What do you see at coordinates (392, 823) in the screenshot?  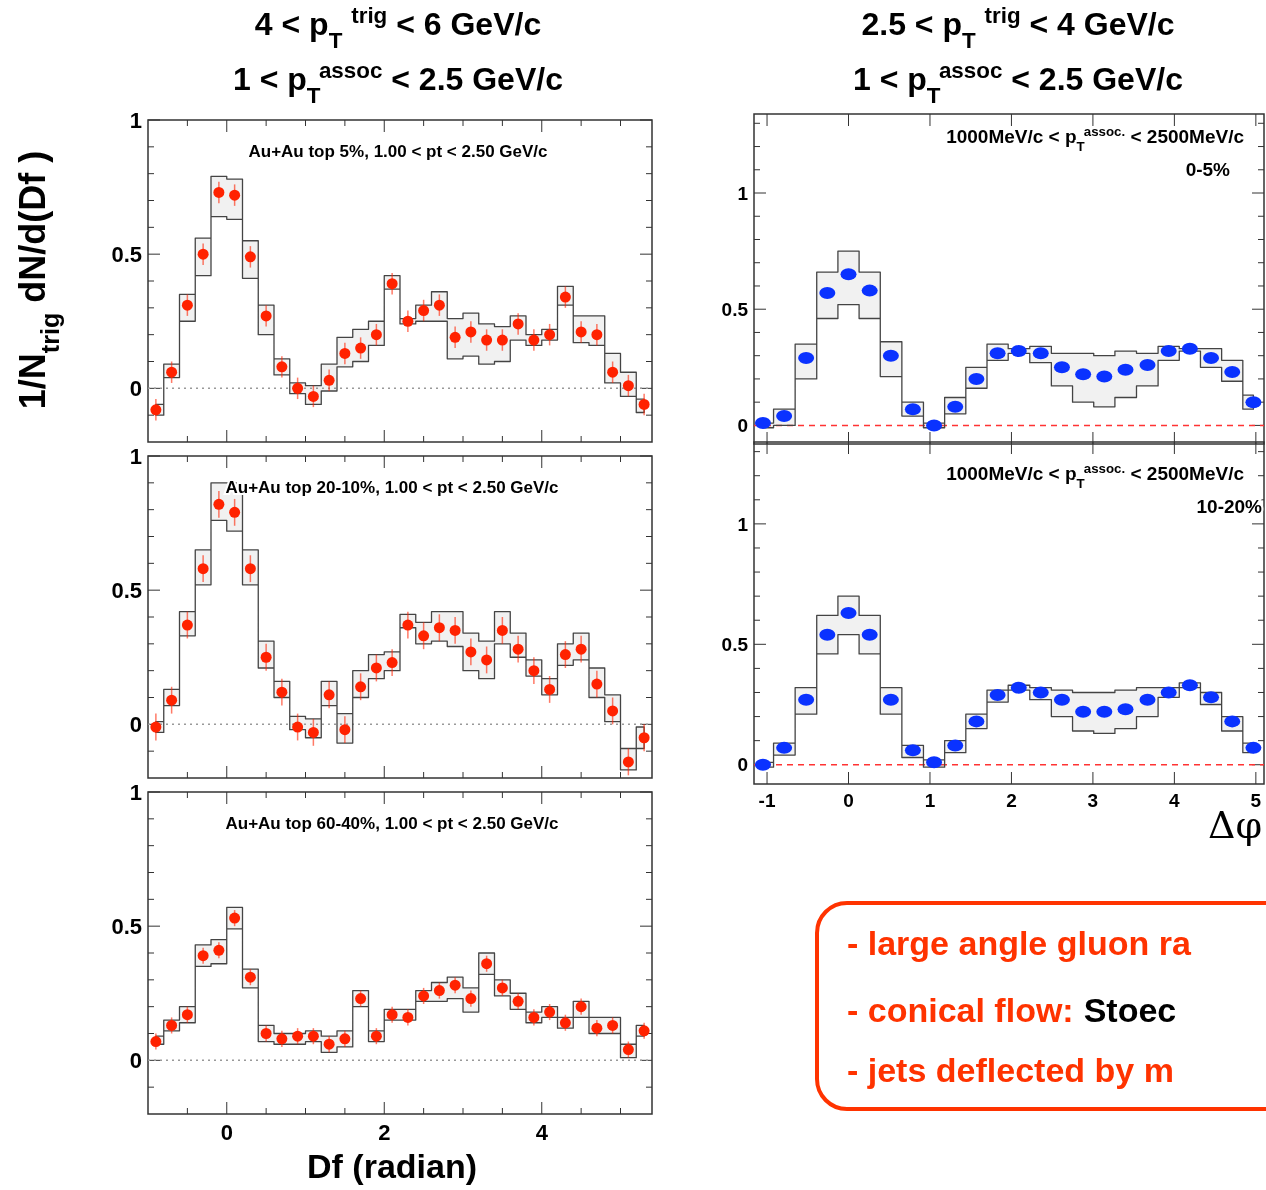 I see `annotation: Au+Au top 60-40%, 1.00 < pt < 2.50 GeV/c` at bounding box center [392, 823].